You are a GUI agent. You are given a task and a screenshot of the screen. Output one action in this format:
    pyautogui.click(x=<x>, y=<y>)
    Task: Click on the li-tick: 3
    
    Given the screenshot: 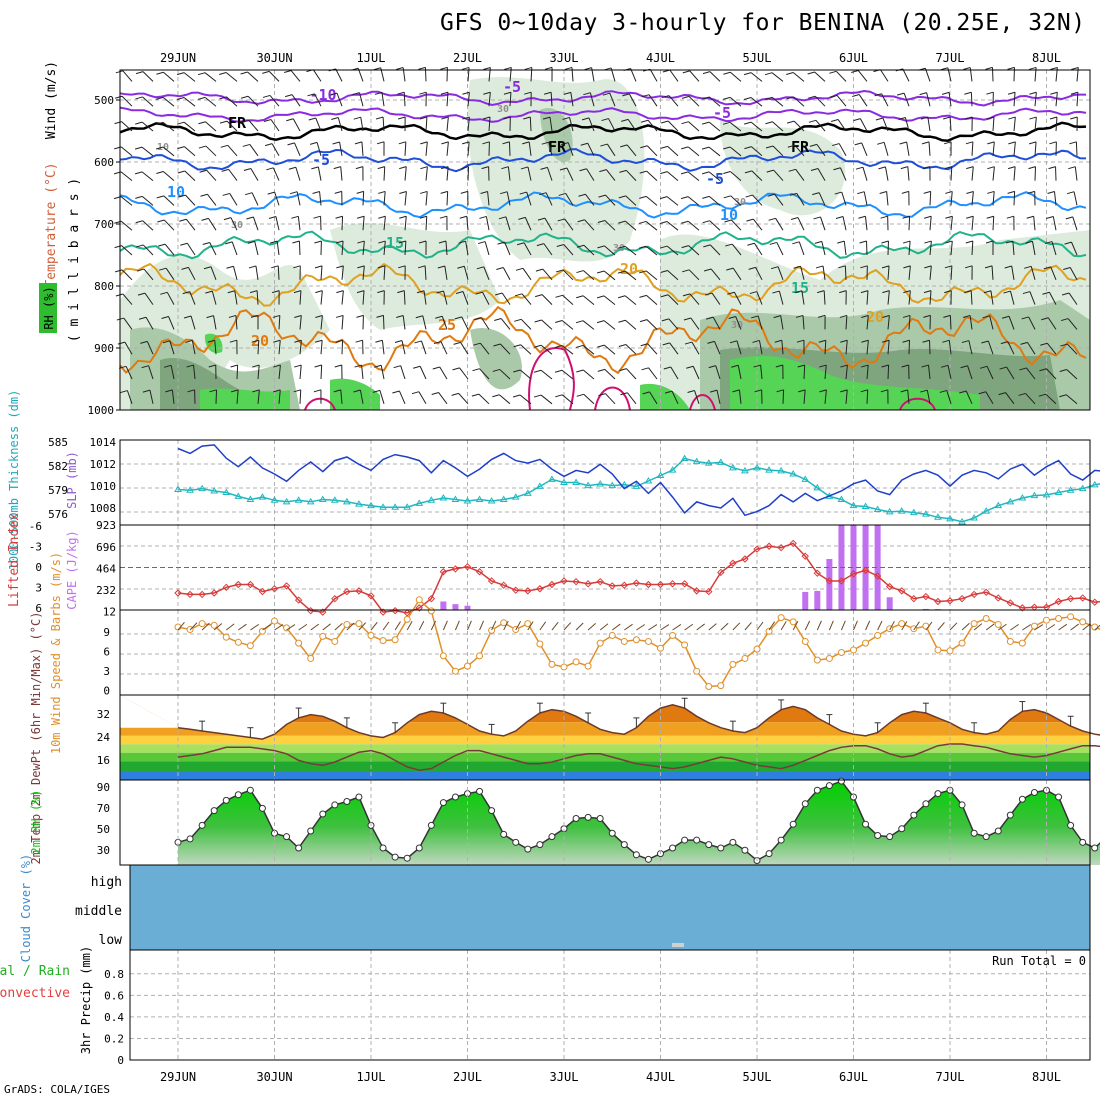 What is the action you would take?
    pyautogui.click(x=38, y=588)
    